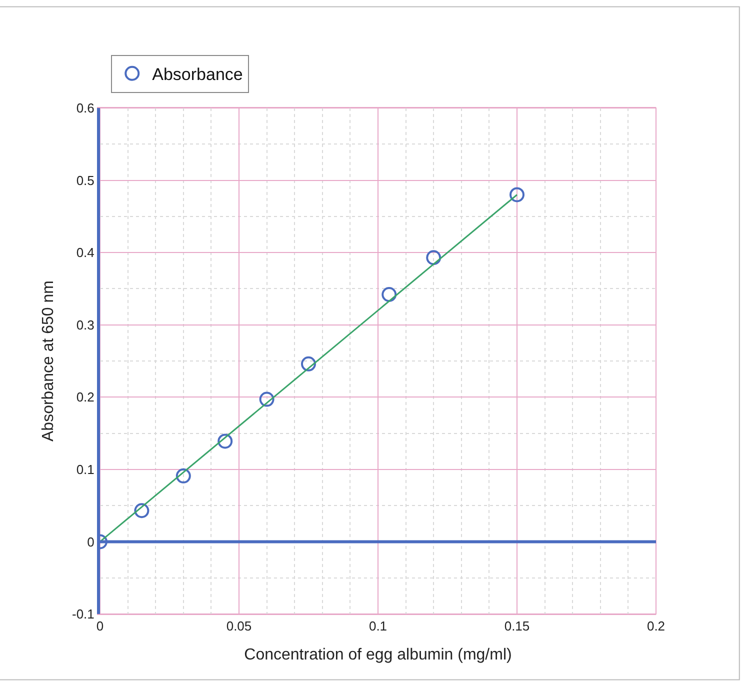 This screenshot has width=750, height=689. Describe the element at coordinates (517, 626) in the screenshot. I see `x-tick-label: 0.15` at that location.